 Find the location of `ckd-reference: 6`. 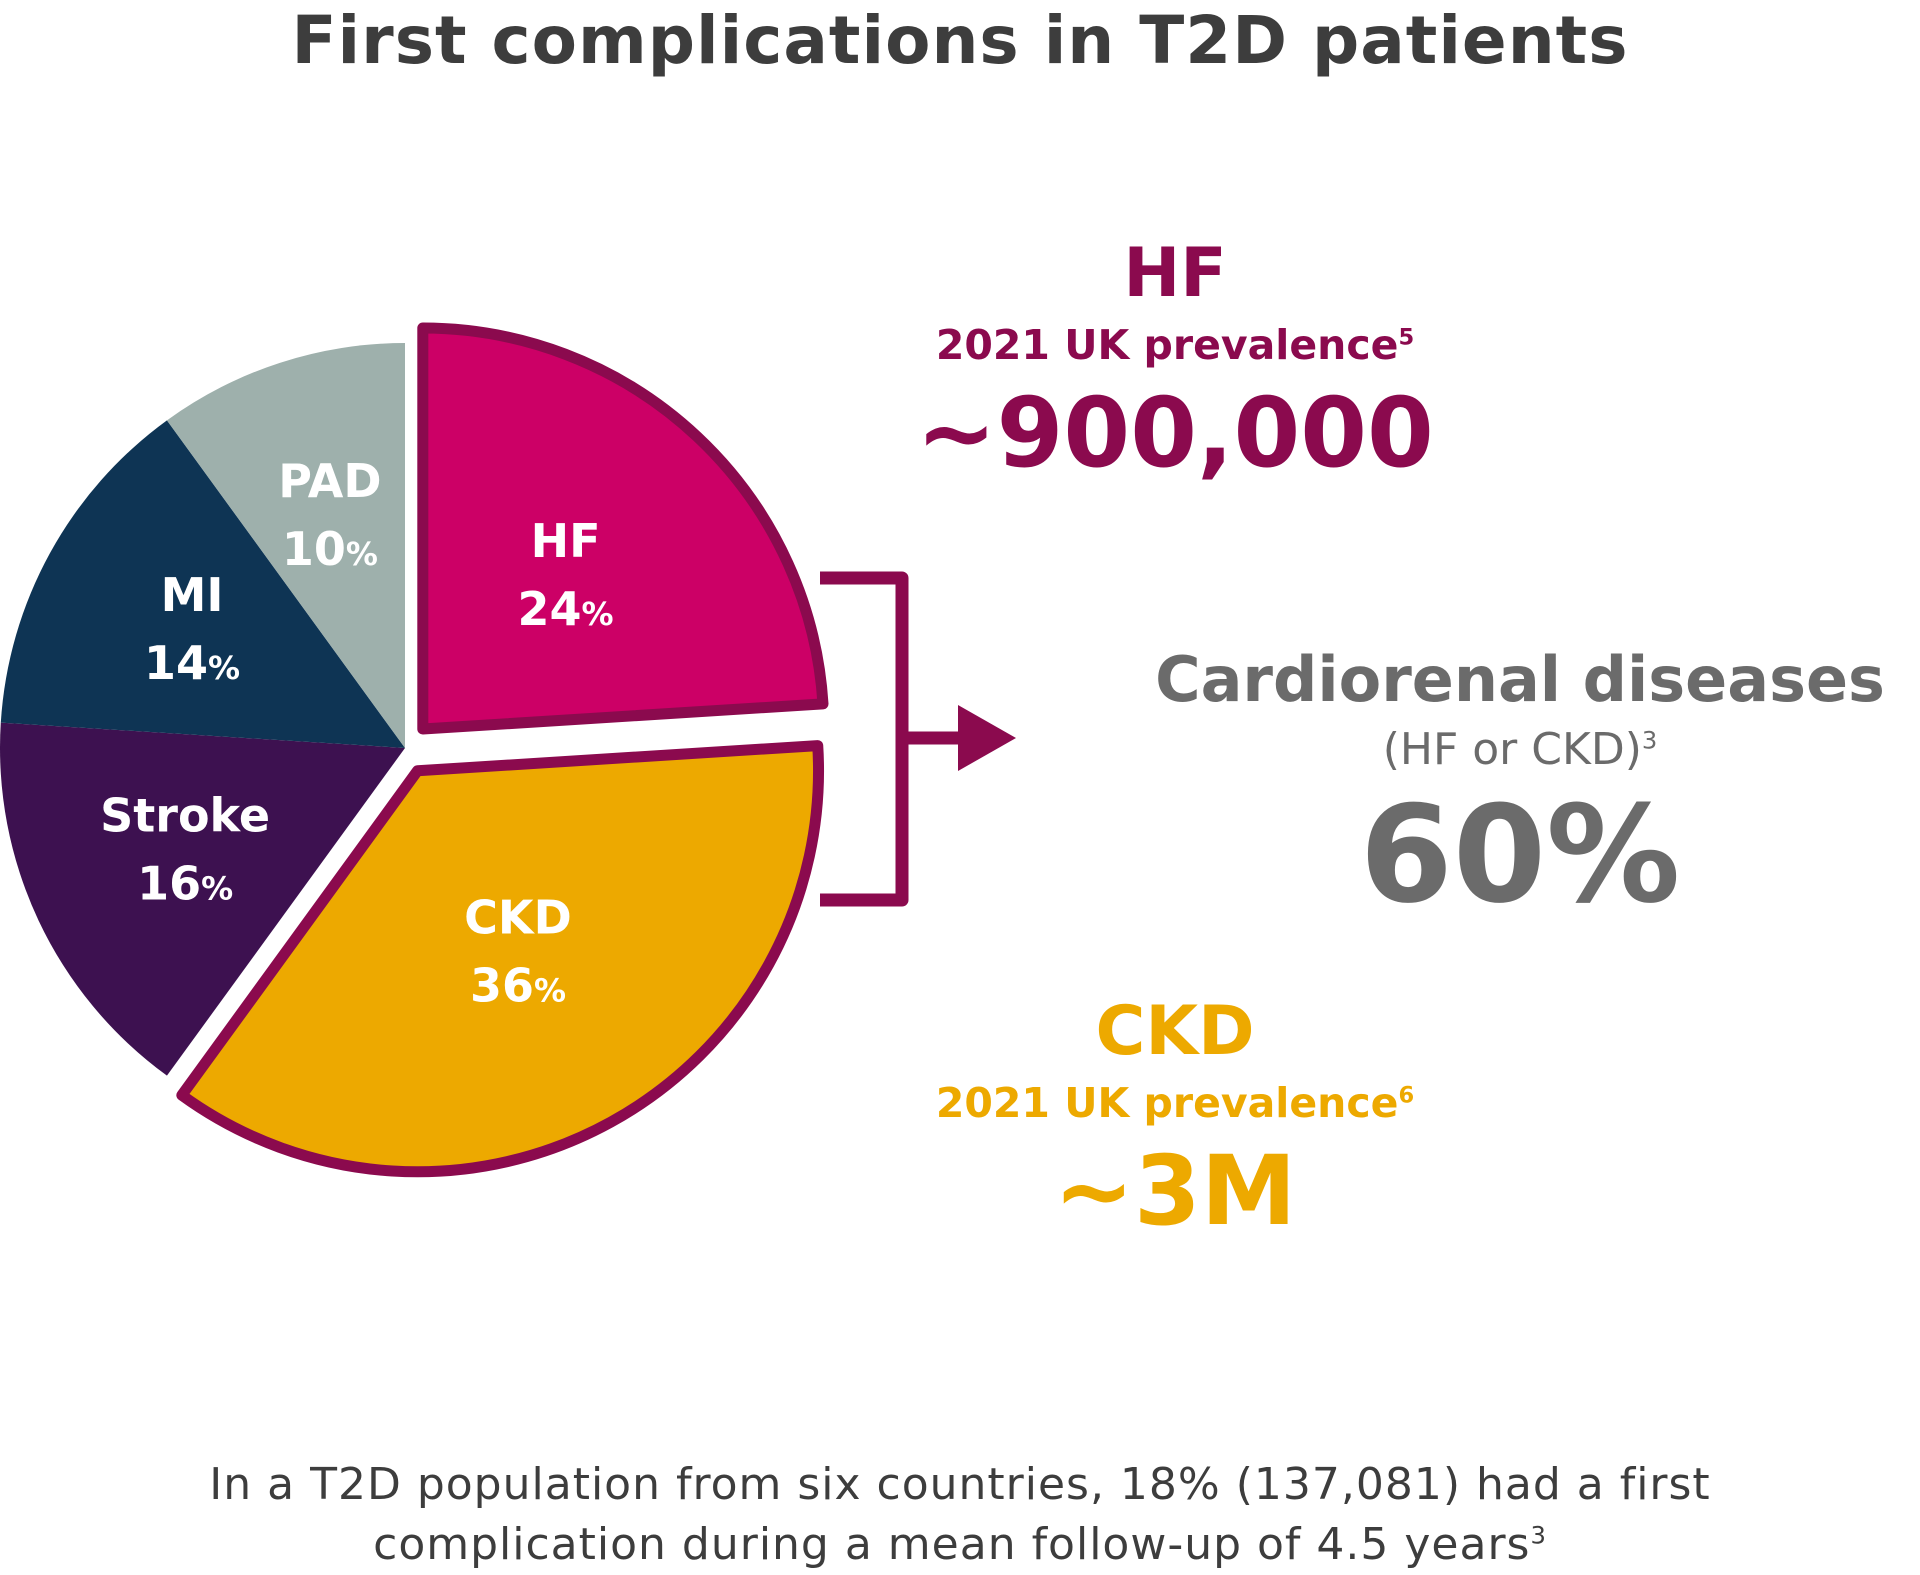

ckd-reference: 6 is located at coordinates (1406, 1095).